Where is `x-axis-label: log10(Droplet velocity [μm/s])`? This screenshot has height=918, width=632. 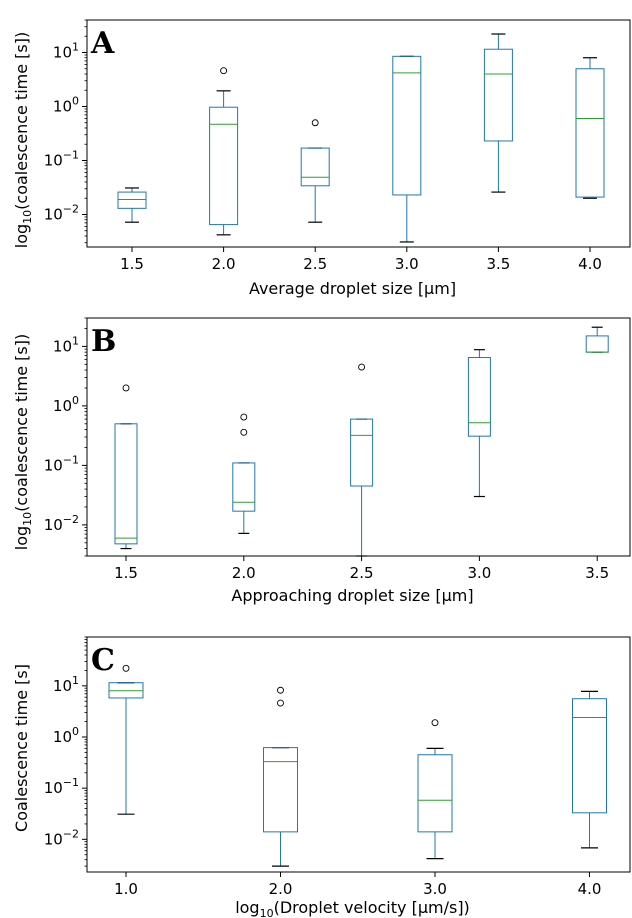
x-axis-label: log10(Droplet velocity [μm/s]) is located at coordinates (352, 908).